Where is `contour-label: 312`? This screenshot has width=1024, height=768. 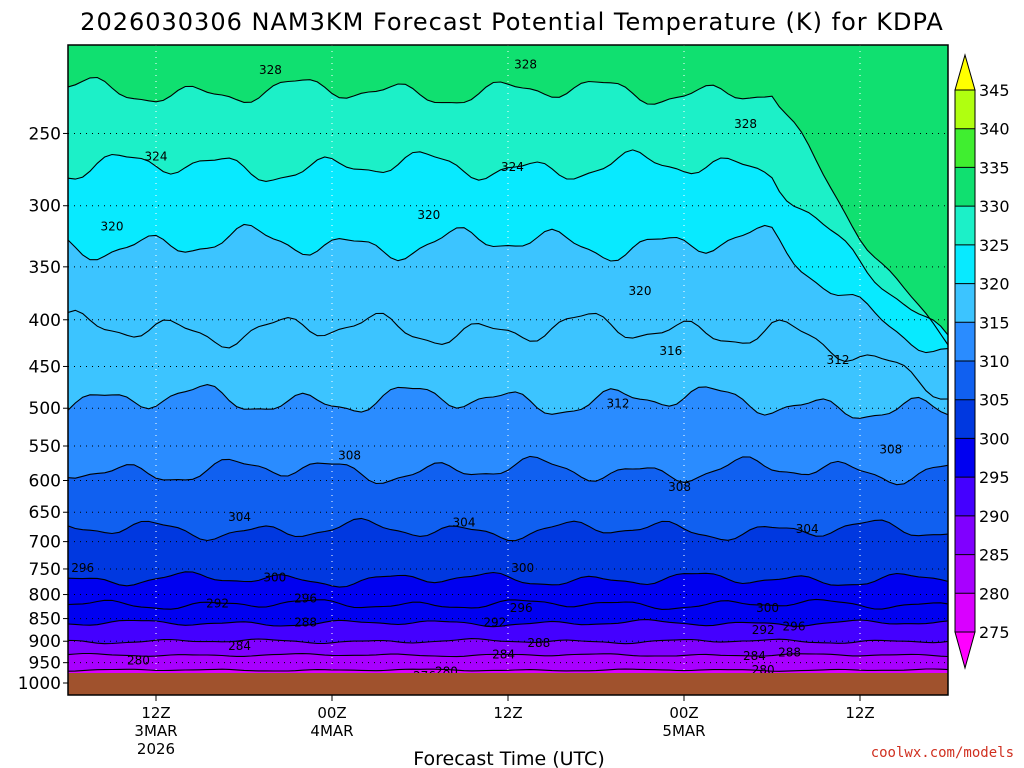
contour-label: 312 is located at coordinates (838, 360).